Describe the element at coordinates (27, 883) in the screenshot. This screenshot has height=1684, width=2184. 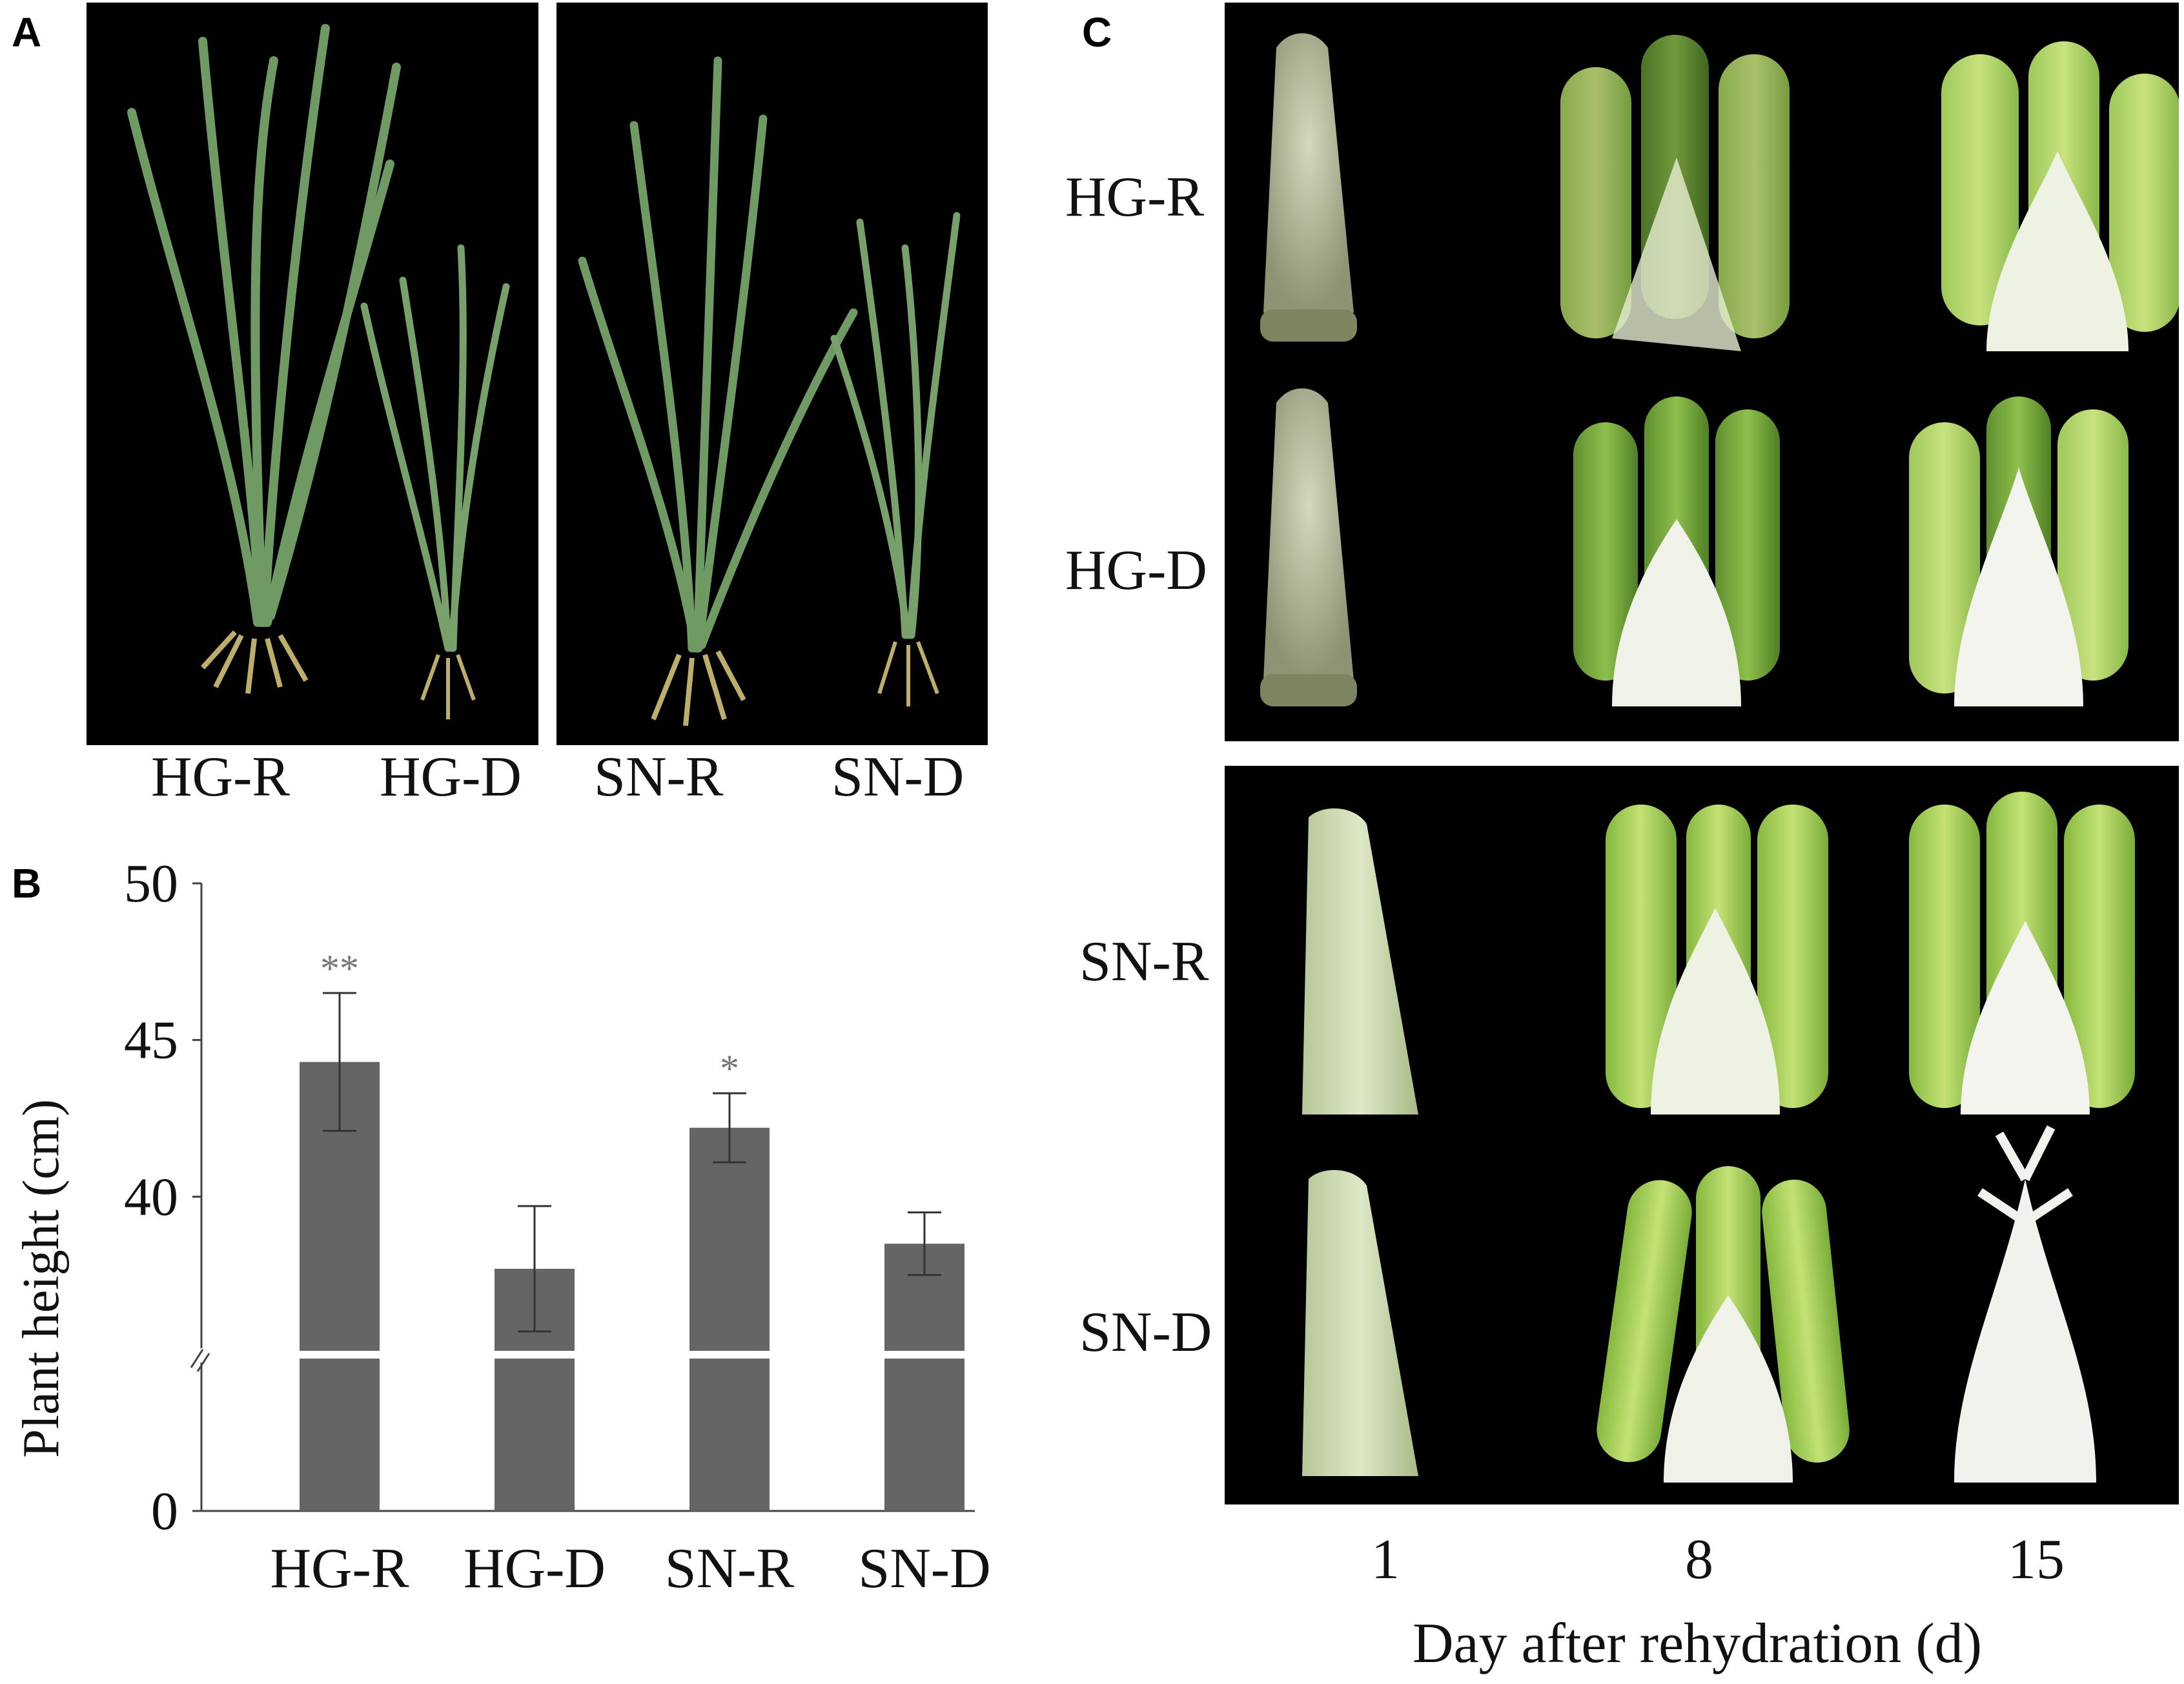
I see `panel-b-letter: B` at that location.